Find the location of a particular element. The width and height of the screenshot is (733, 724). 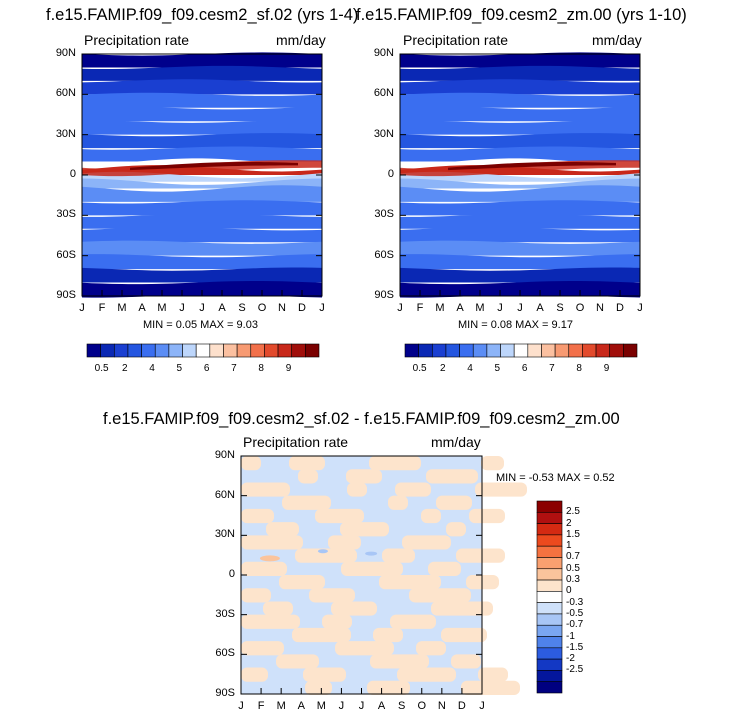

chart-1-stats: MIN = 0.05 MAX = 9.03 is located at coordinates (200, 325).